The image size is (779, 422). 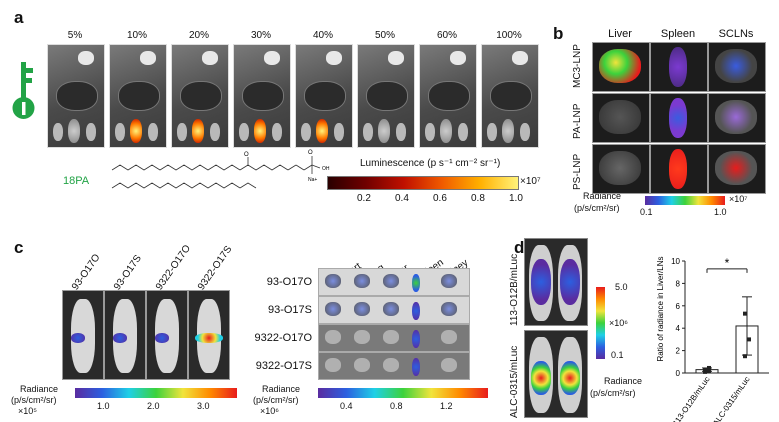 I want to click on panel-c-left-tick: 1.0, so click(x=103, y=406).